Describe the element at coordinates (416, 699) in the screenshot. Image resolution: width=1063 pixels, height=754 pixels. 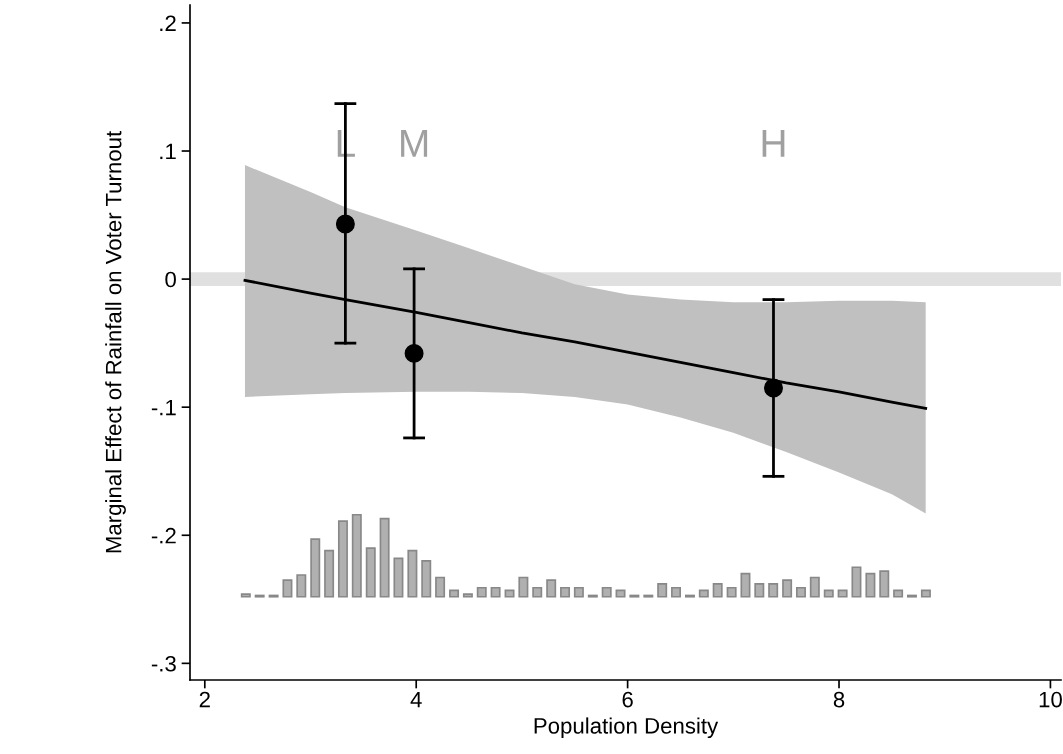
I see `x-tick-label: 4` at that location.